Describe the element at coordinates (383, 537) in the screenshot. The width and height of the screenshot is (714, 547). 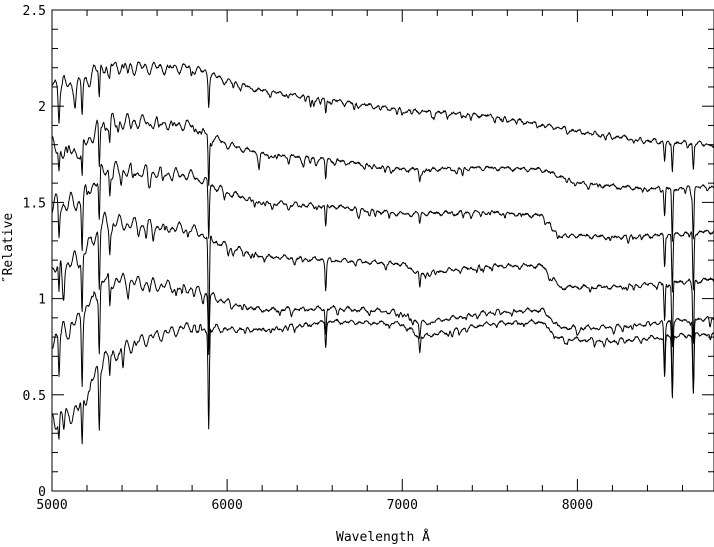
I see `x-axis-label: Wavelength Å` at that location.